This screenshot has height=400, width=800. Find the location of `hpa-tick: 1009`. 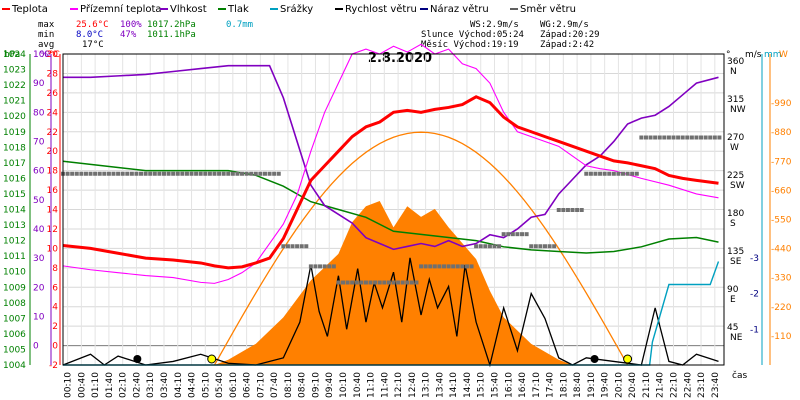

hpa-tick: 1009 is located at coordinates (14, 288).